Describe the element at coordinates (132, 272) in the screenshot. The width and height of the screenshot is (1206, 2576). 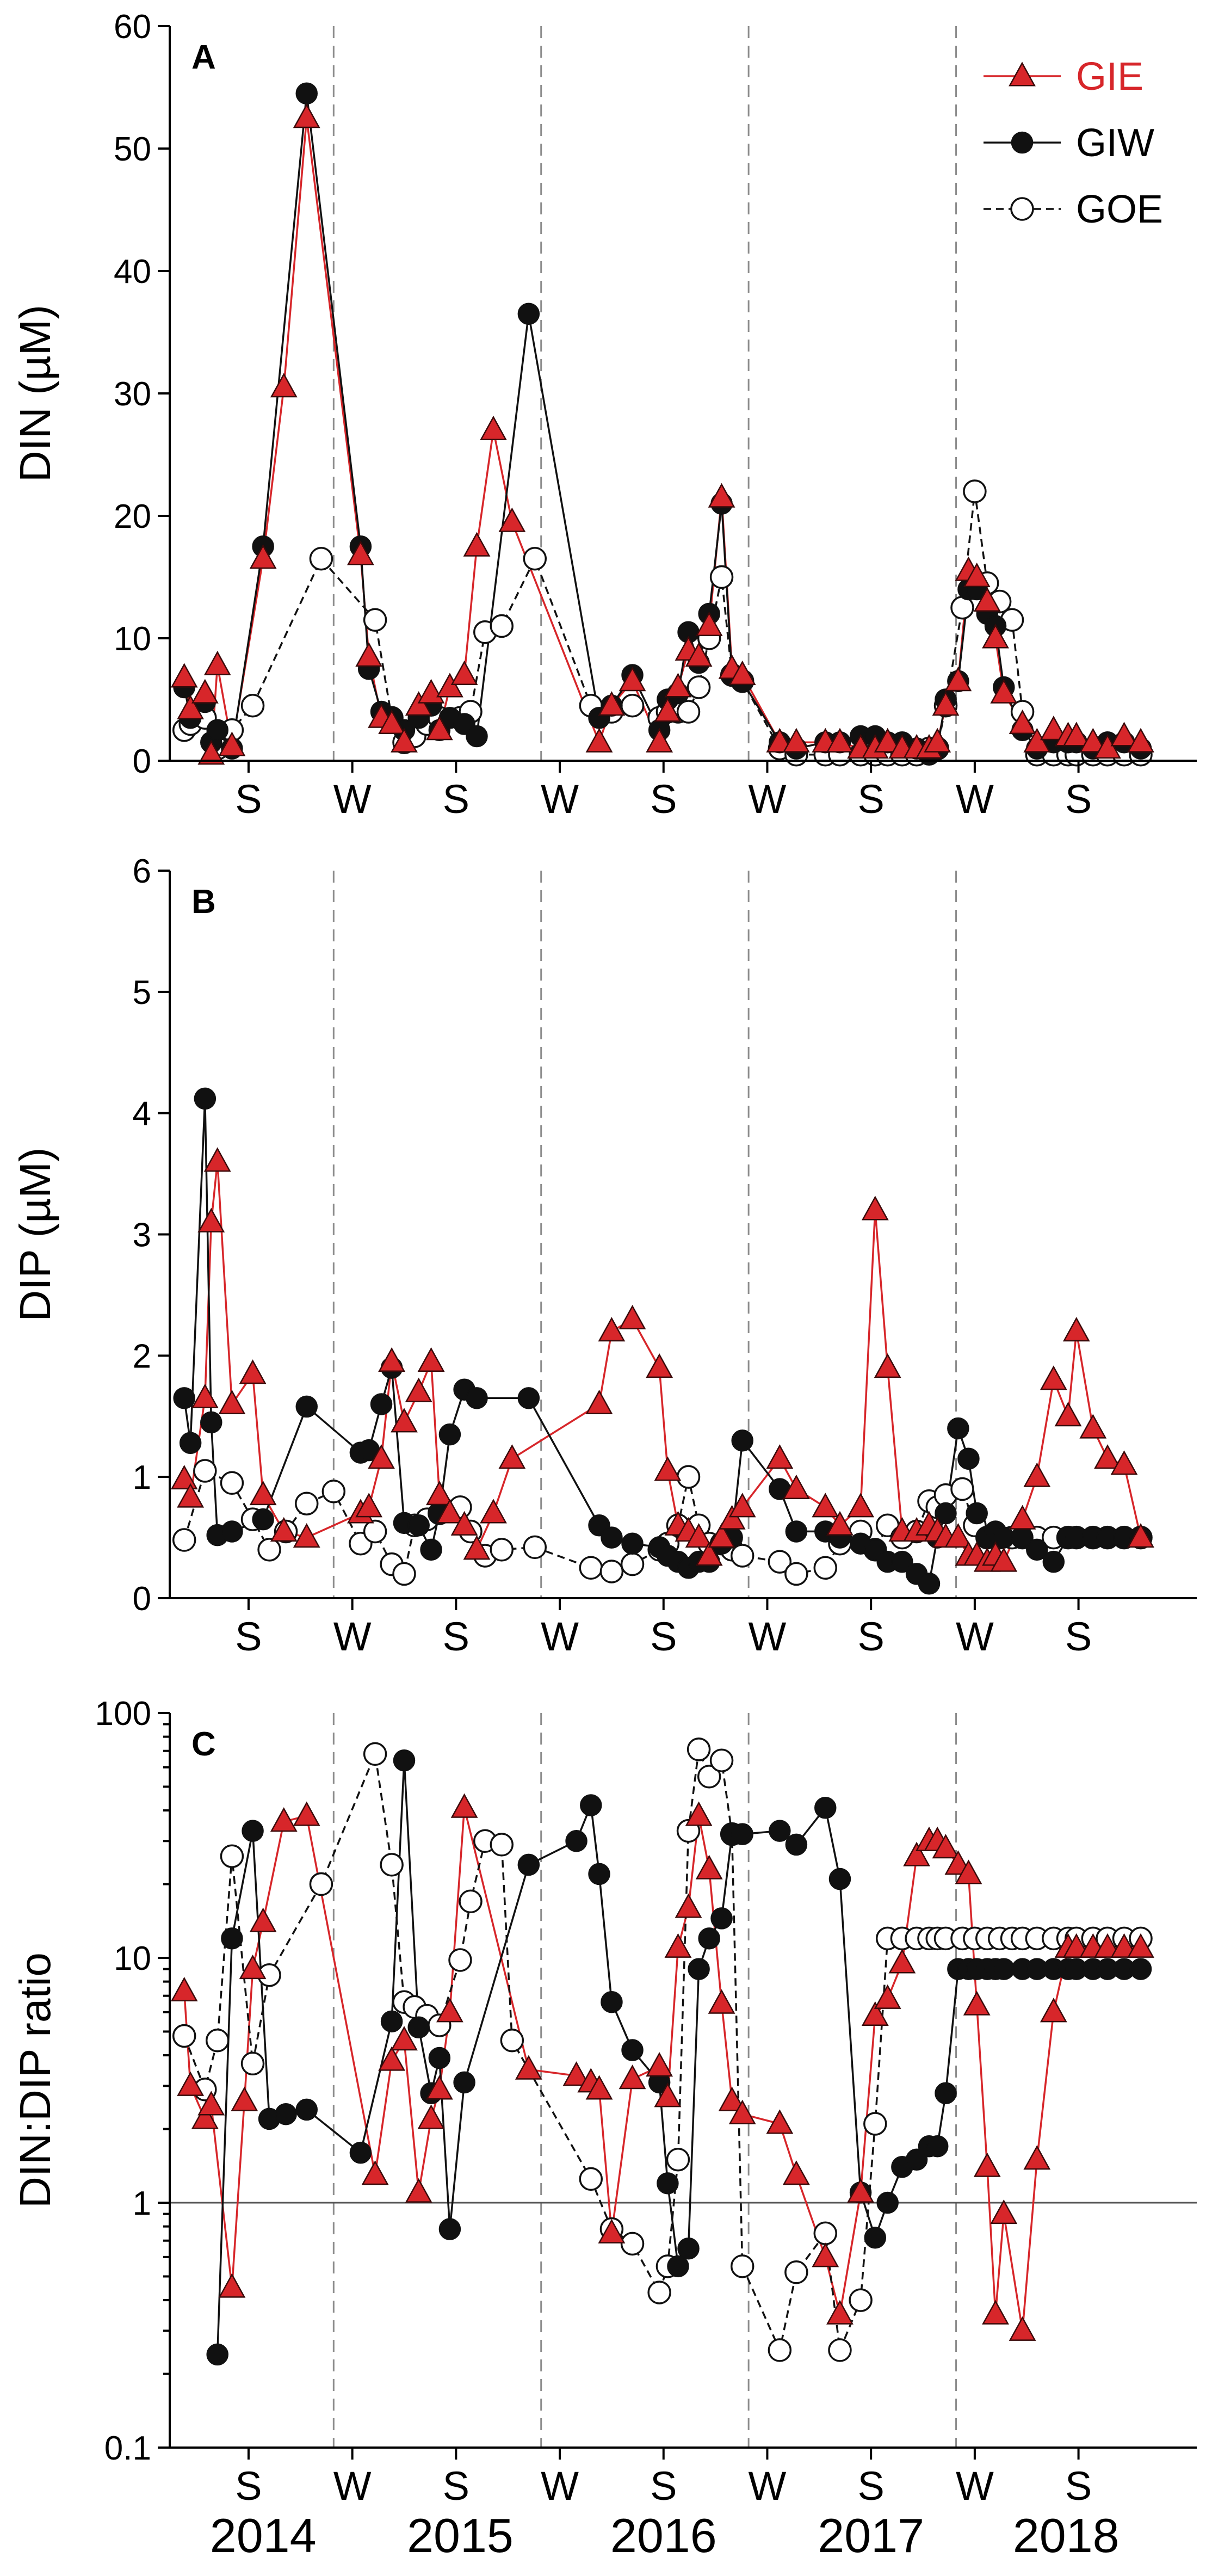
I see `y-tick-label: 40` at that location.